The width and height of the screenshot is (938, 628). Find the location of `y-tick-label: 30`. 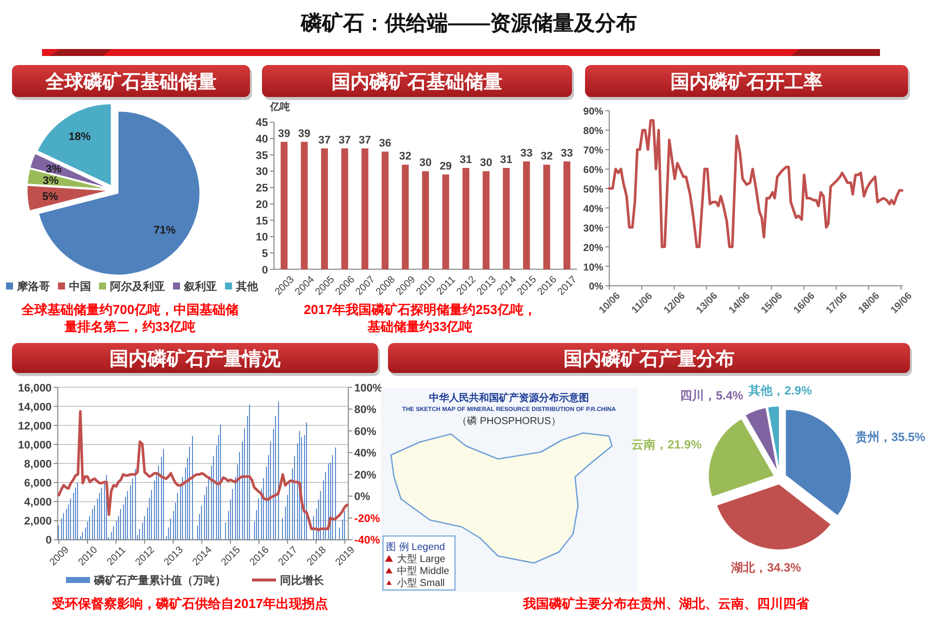

y-tick-label: 30 is located at coordinates (262, 172).